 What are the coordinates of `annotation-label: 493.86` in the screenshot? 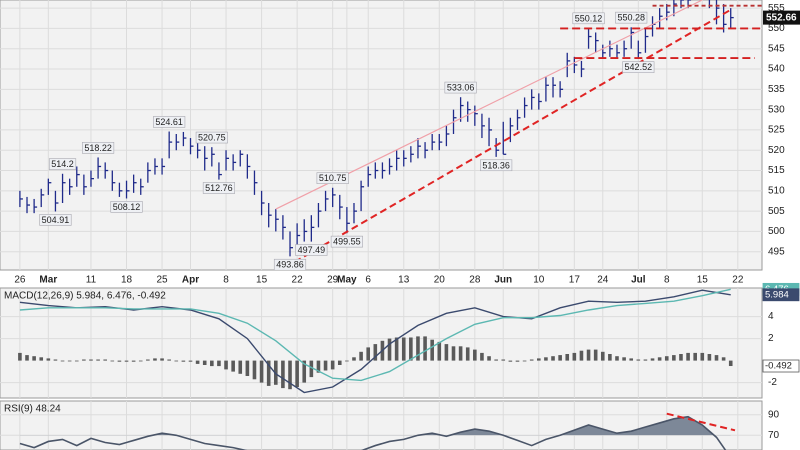 It's located at (290, 265).